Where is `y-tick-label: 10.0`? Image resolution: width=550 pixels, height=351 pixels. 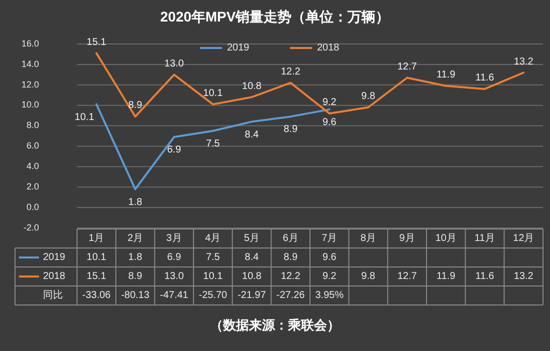 y-tick-label: 10.0 is located at coordinates (30, 105).